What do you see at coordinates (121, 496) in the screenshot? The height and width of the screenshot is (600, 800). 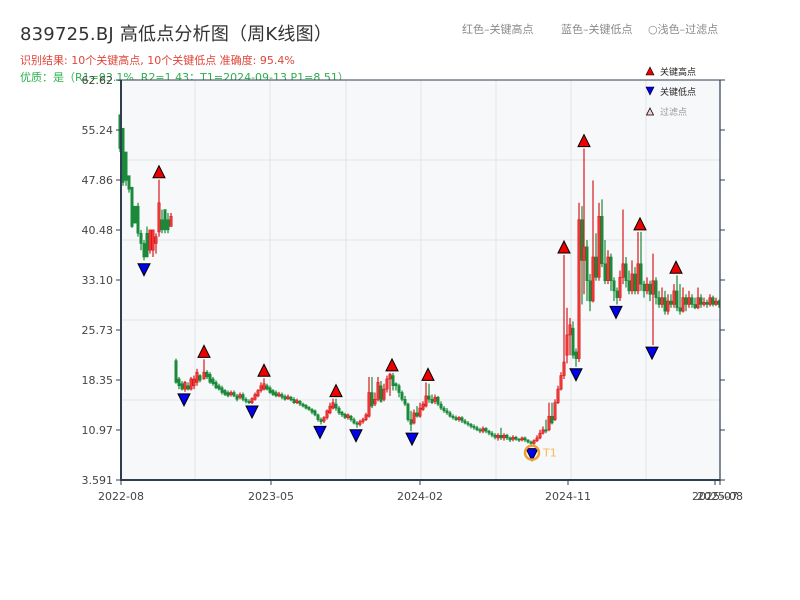 I see `x-tick-label: 2022-08` at bounding box center [121, 496].